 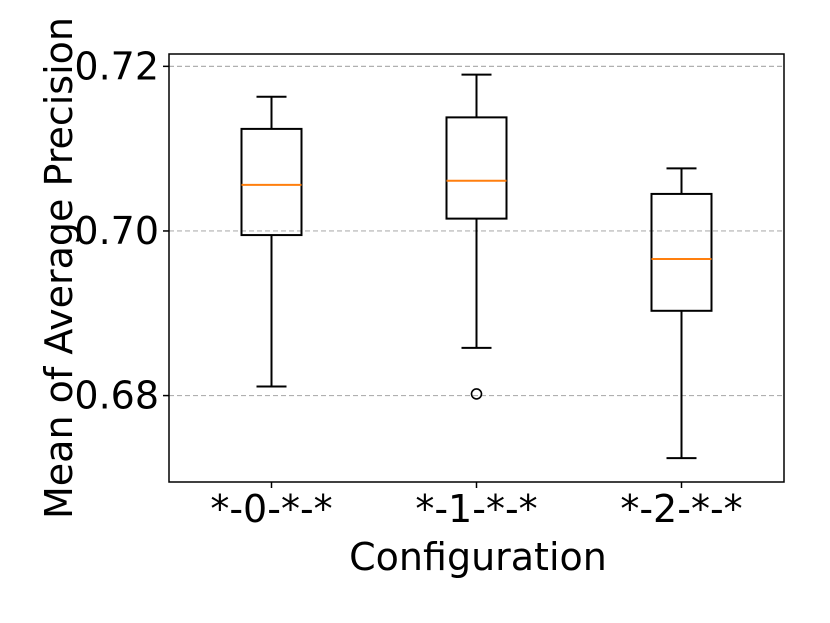 What do you see at coordinates (59, 268) in the screenshot?
I see `y-axis-label: Mean of Average Precision` at bounding box center [59, 268].